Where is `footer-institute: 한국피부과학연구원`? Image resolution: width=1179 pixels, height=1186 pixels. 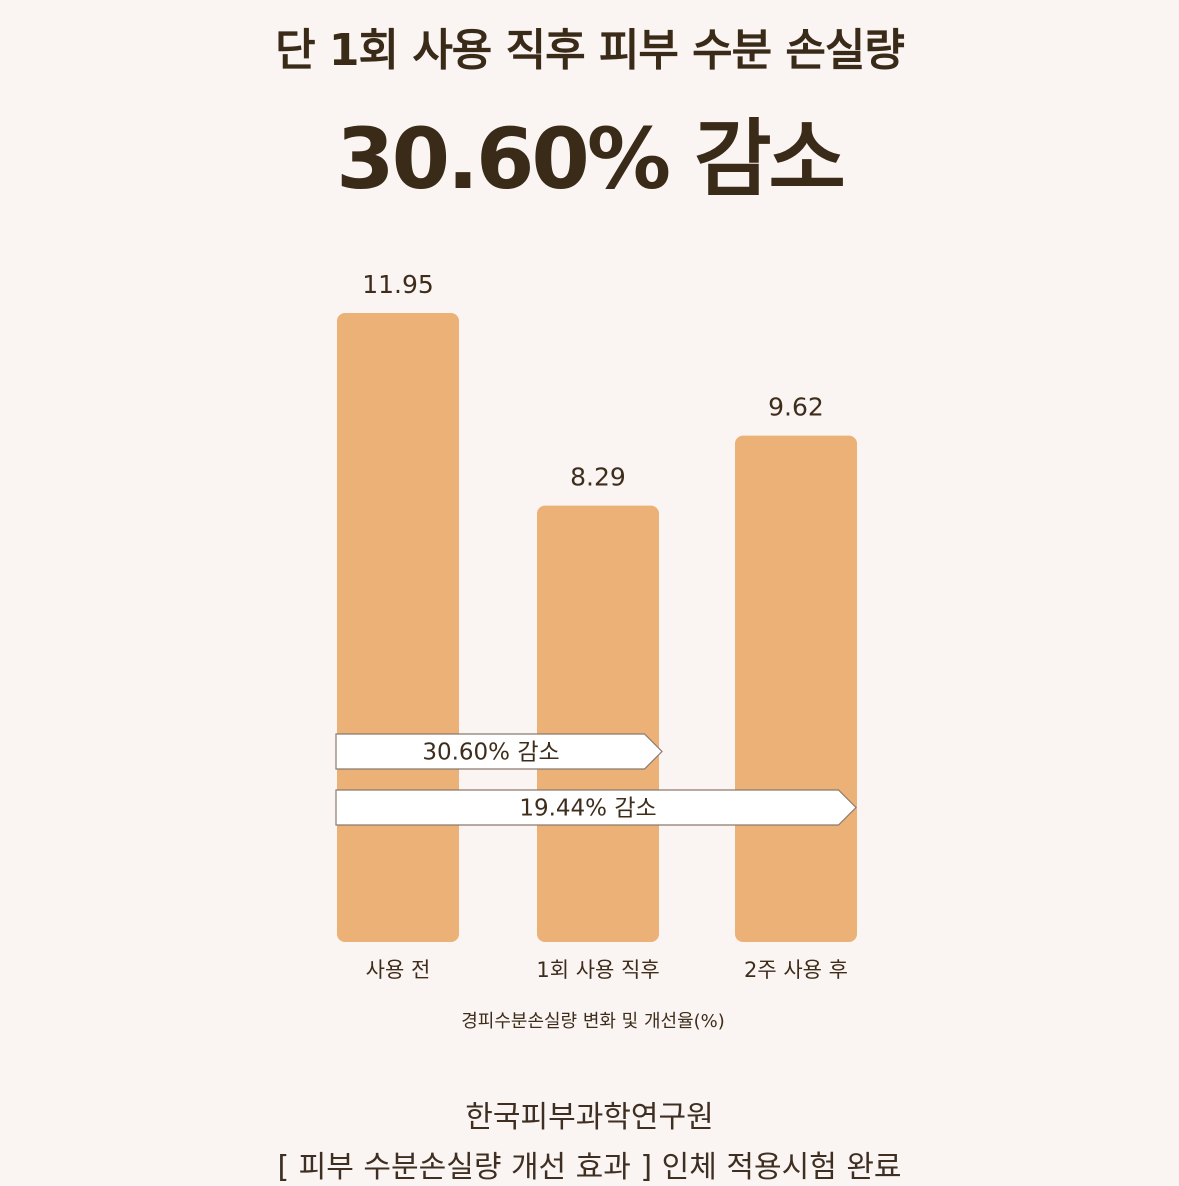
footer-institute: 한국피부과학연구원 is located at coordinates (589, 1117).